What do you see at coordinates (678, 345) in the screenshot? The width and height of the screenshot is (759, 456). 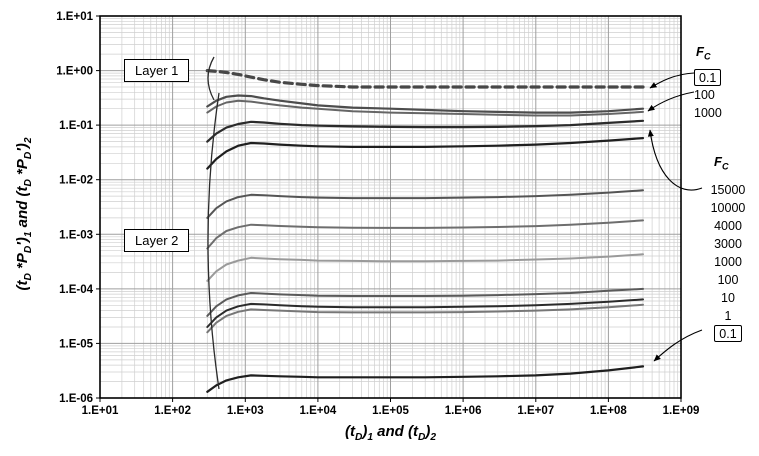 I see `arrow-legend-0.1-to-bottom-curve` at bounding box center [678, 345].